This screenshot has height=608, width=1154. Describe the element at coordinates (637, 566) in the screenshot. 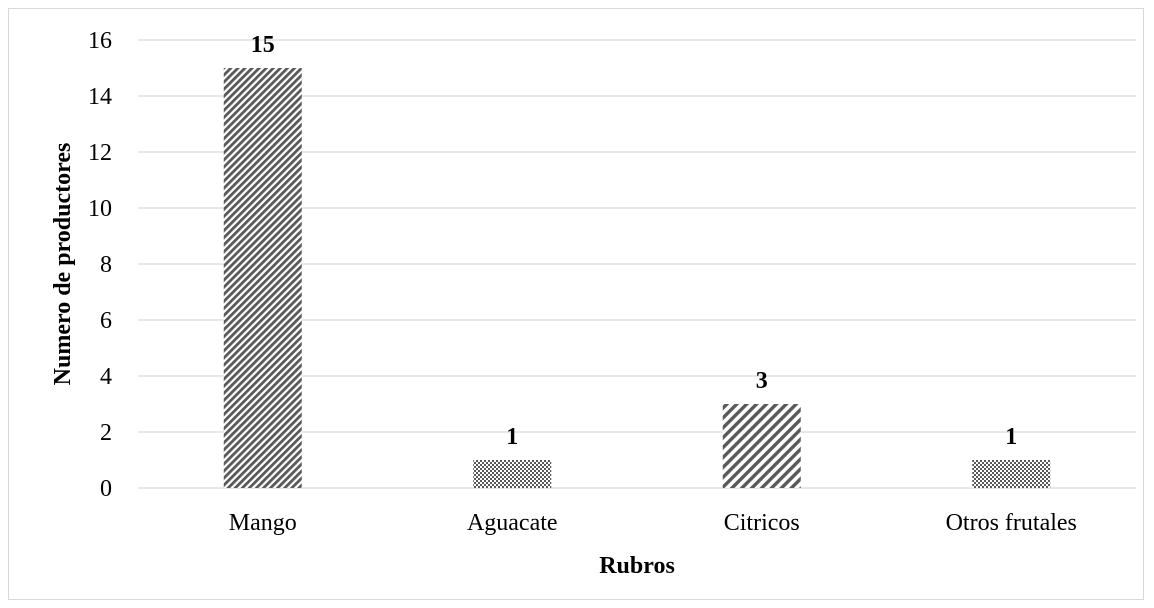

I see `x-axis-title: Rubros` at that location.